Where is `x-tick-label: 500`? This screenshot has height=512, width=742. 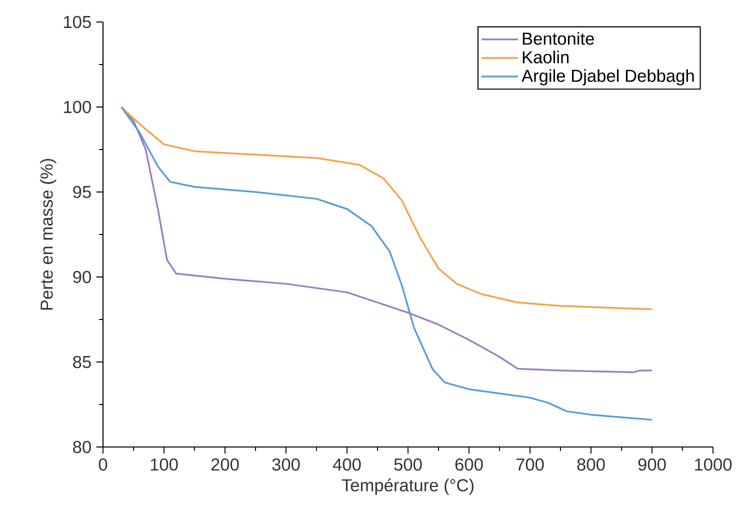
x-tick-label: 500 is located at coordinates (408, 464).